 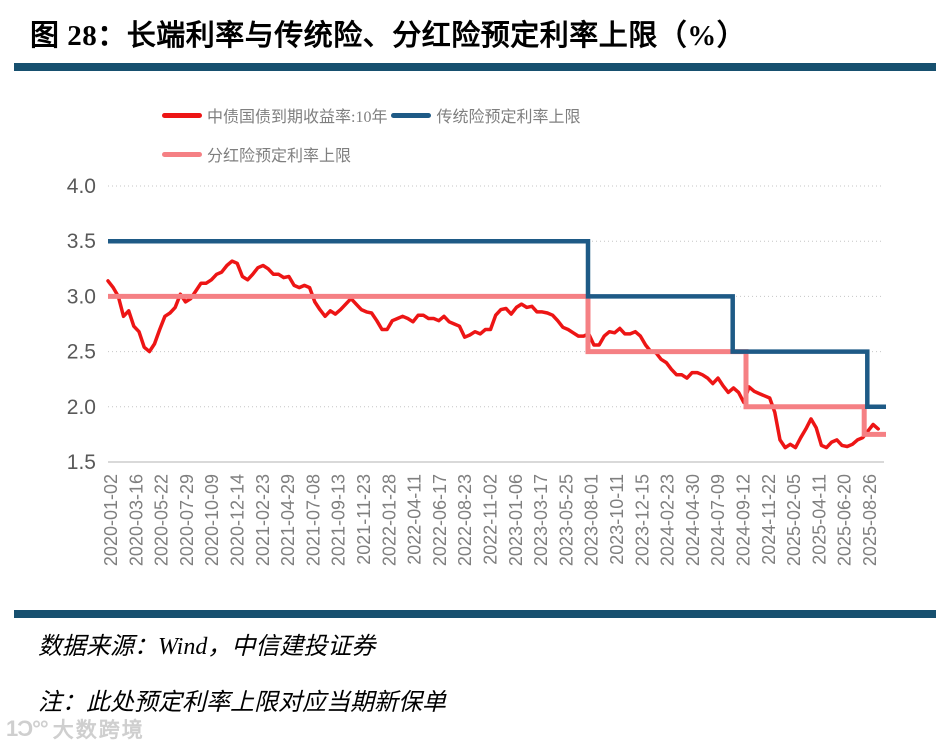 I want to click on x-tick-label: 2020-05-22, so click(x=162, y=520).